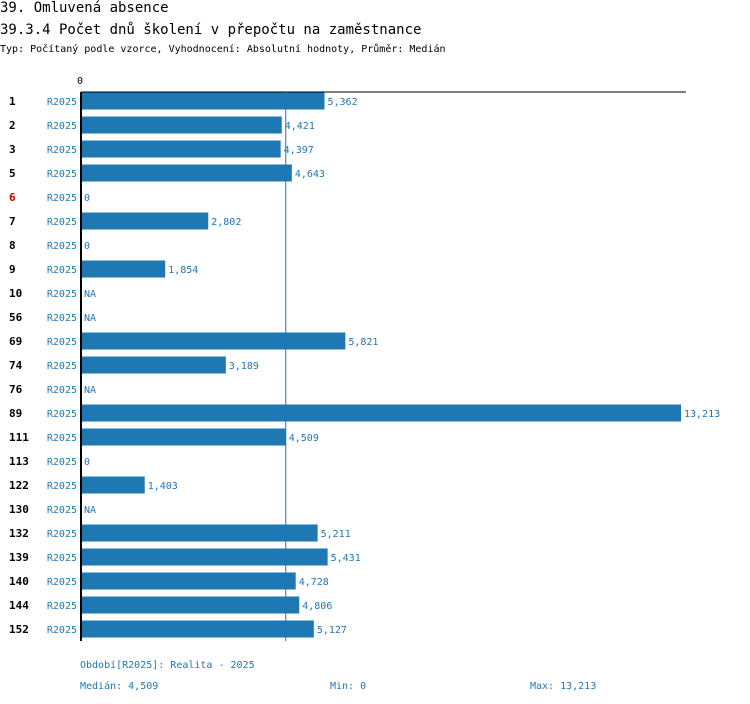 The height and width of the screenshot is (704, 750). I want to click on row-id-label: 113, so click(19, 461).